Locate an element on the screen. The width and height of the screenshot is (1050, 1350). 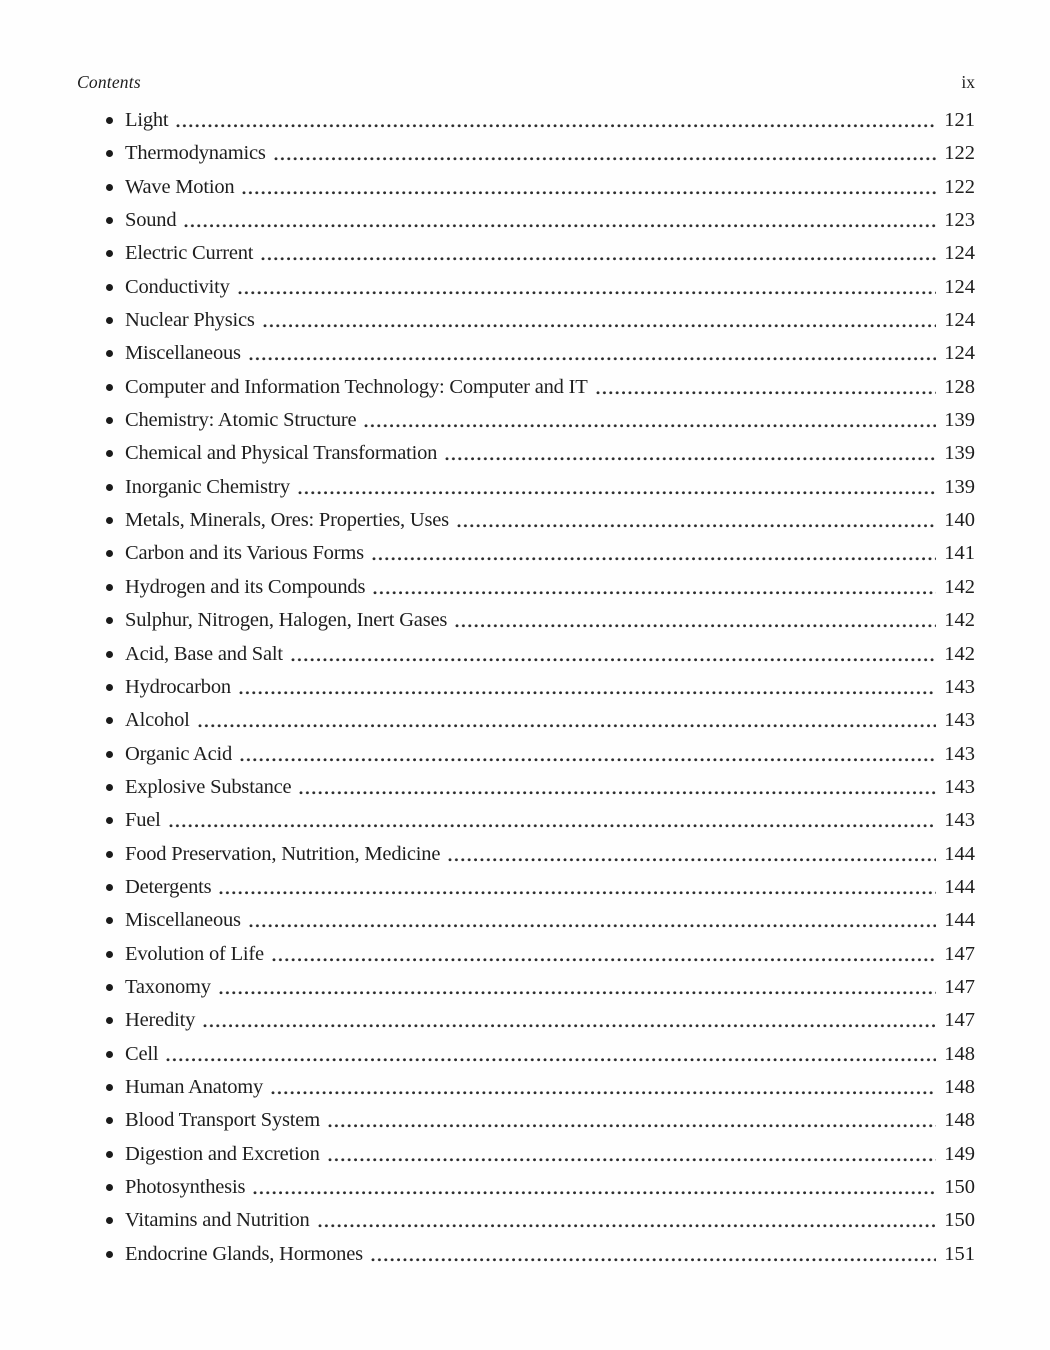
toc-entry-page: 149 is located at coordinates (959, 1153).